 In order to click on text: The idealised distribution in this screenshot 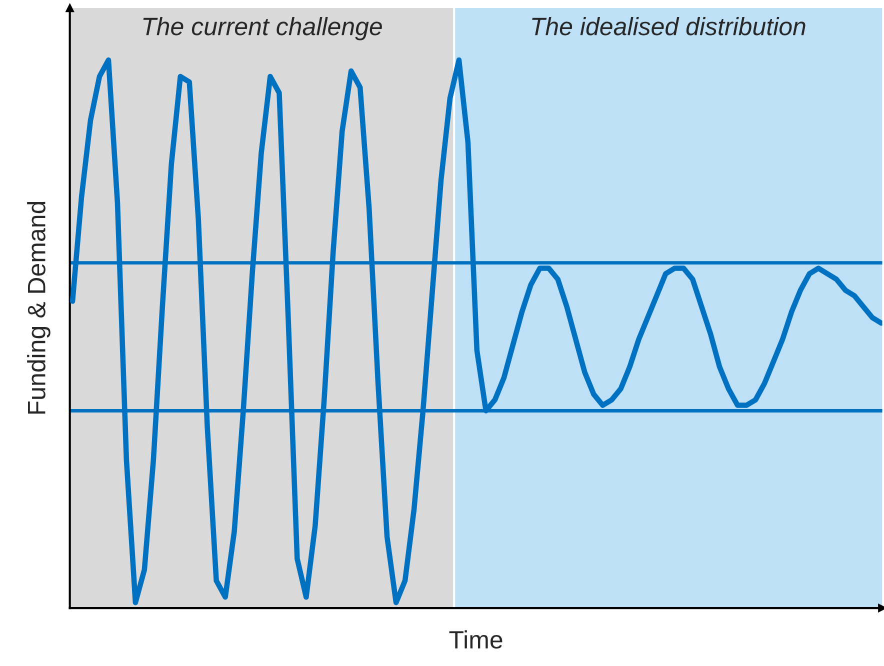, I will do `click(669, 26)`.